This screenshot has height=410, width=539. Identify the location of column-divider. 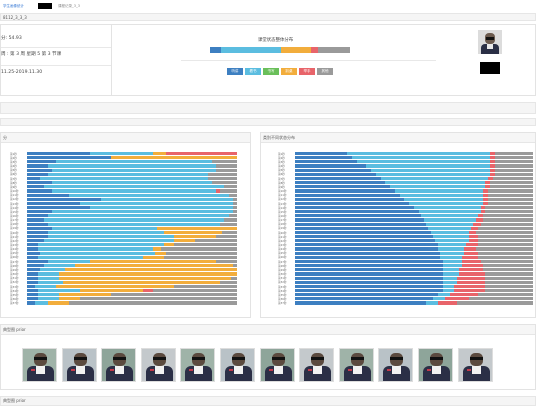
(111, 60).